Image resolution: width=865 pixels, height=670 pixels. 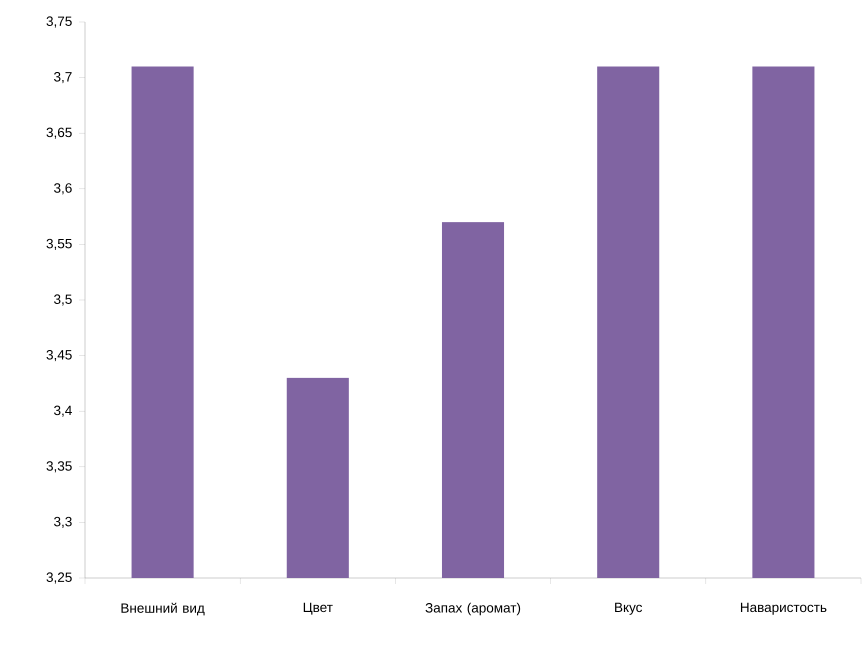 What do you see at coordinates (63, 411) in the screenshot?
I see `y-tick-label: 3,4` at bounding box center [63, 411].